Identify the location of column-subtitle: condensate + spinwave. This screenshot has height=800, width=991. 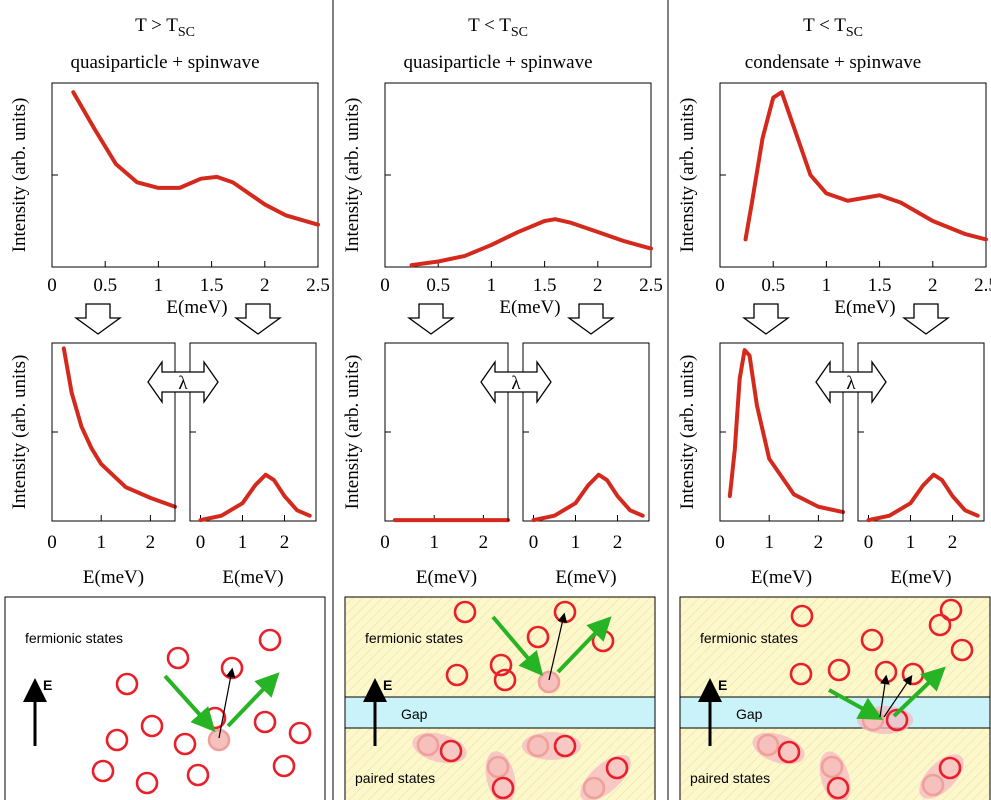
(833, 62).